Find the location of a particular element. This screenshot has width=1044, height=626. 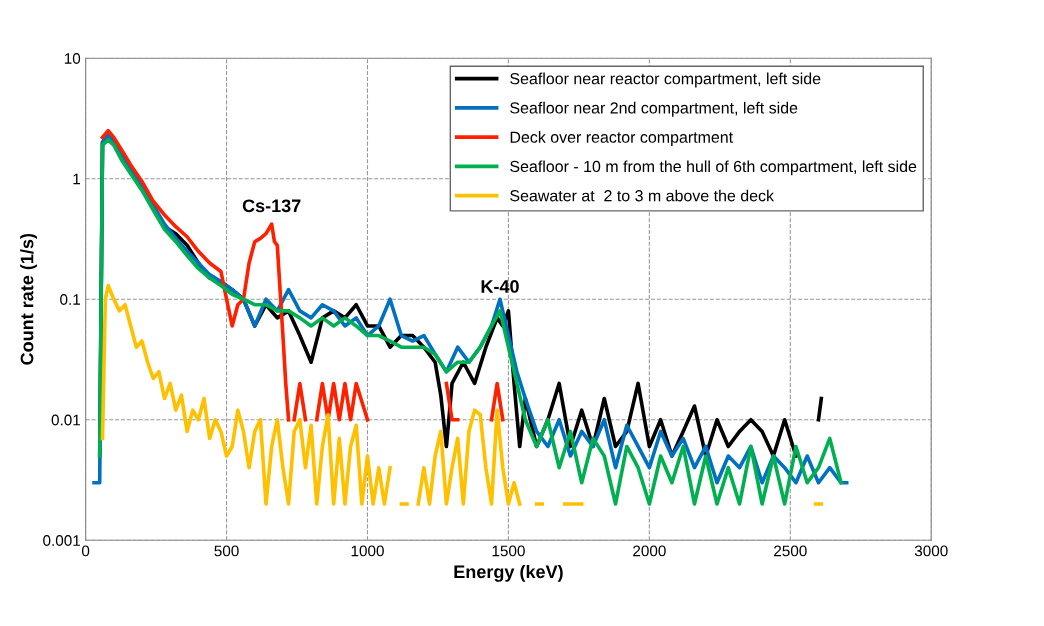

x-tick-label: 0 is located at coordinates (85, 551).